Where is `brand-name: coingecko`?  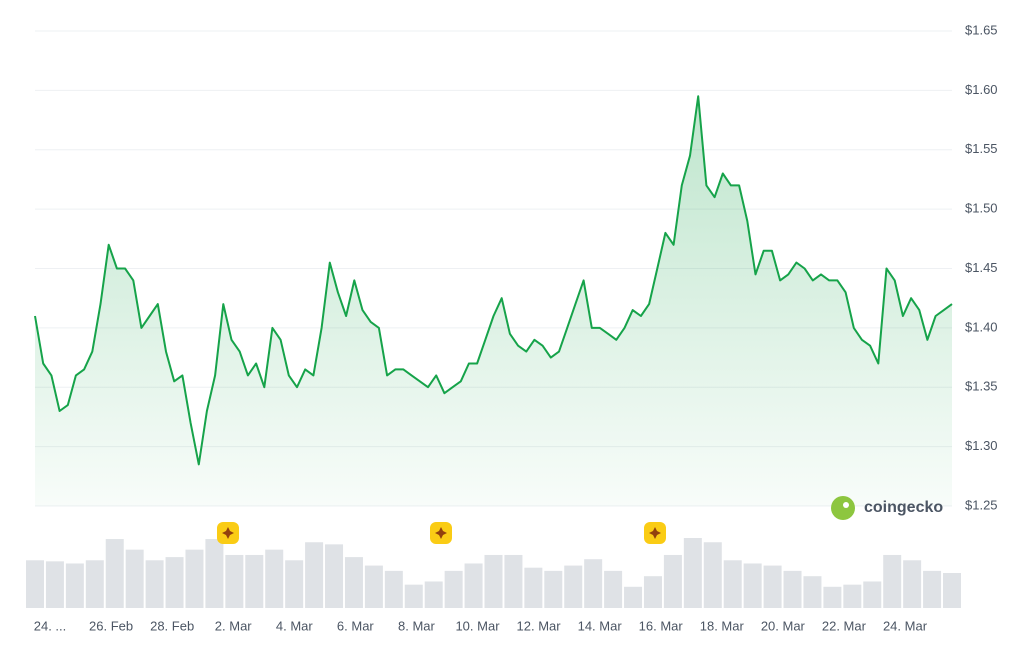 brand-name: coingecko is located at coordinates (903, 507).